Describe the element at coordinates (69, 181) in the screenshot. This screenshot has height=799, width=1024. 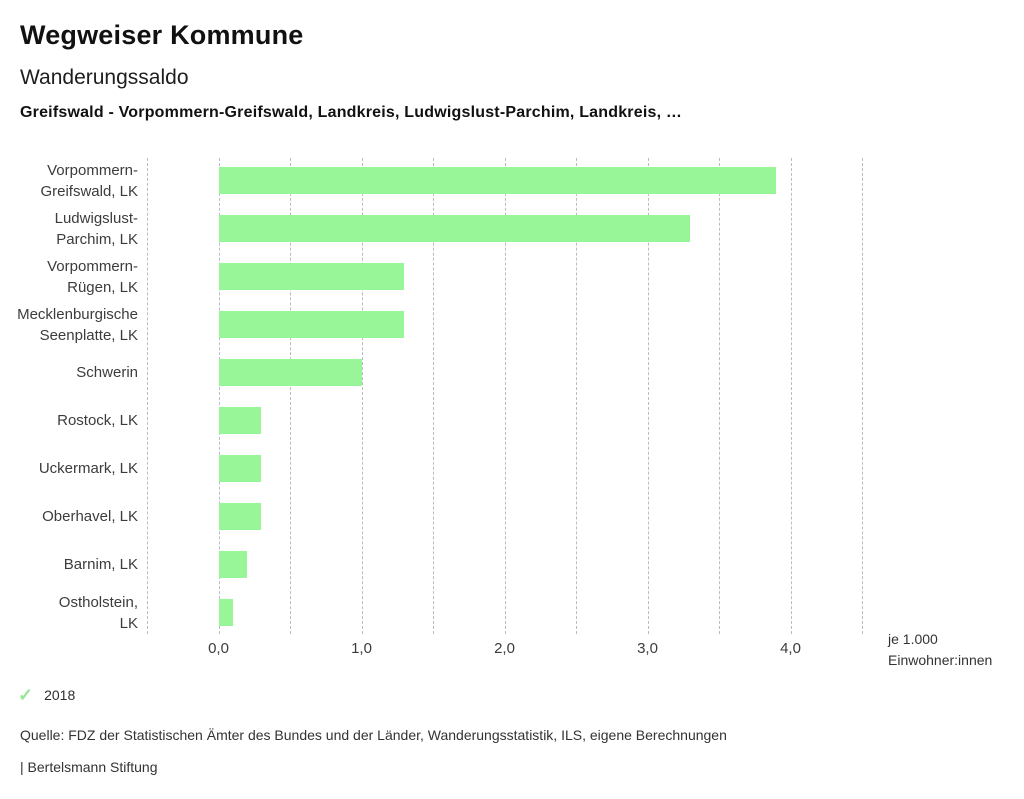
I see `category-label: Vorpommern- Greifswald, LK` at that location.